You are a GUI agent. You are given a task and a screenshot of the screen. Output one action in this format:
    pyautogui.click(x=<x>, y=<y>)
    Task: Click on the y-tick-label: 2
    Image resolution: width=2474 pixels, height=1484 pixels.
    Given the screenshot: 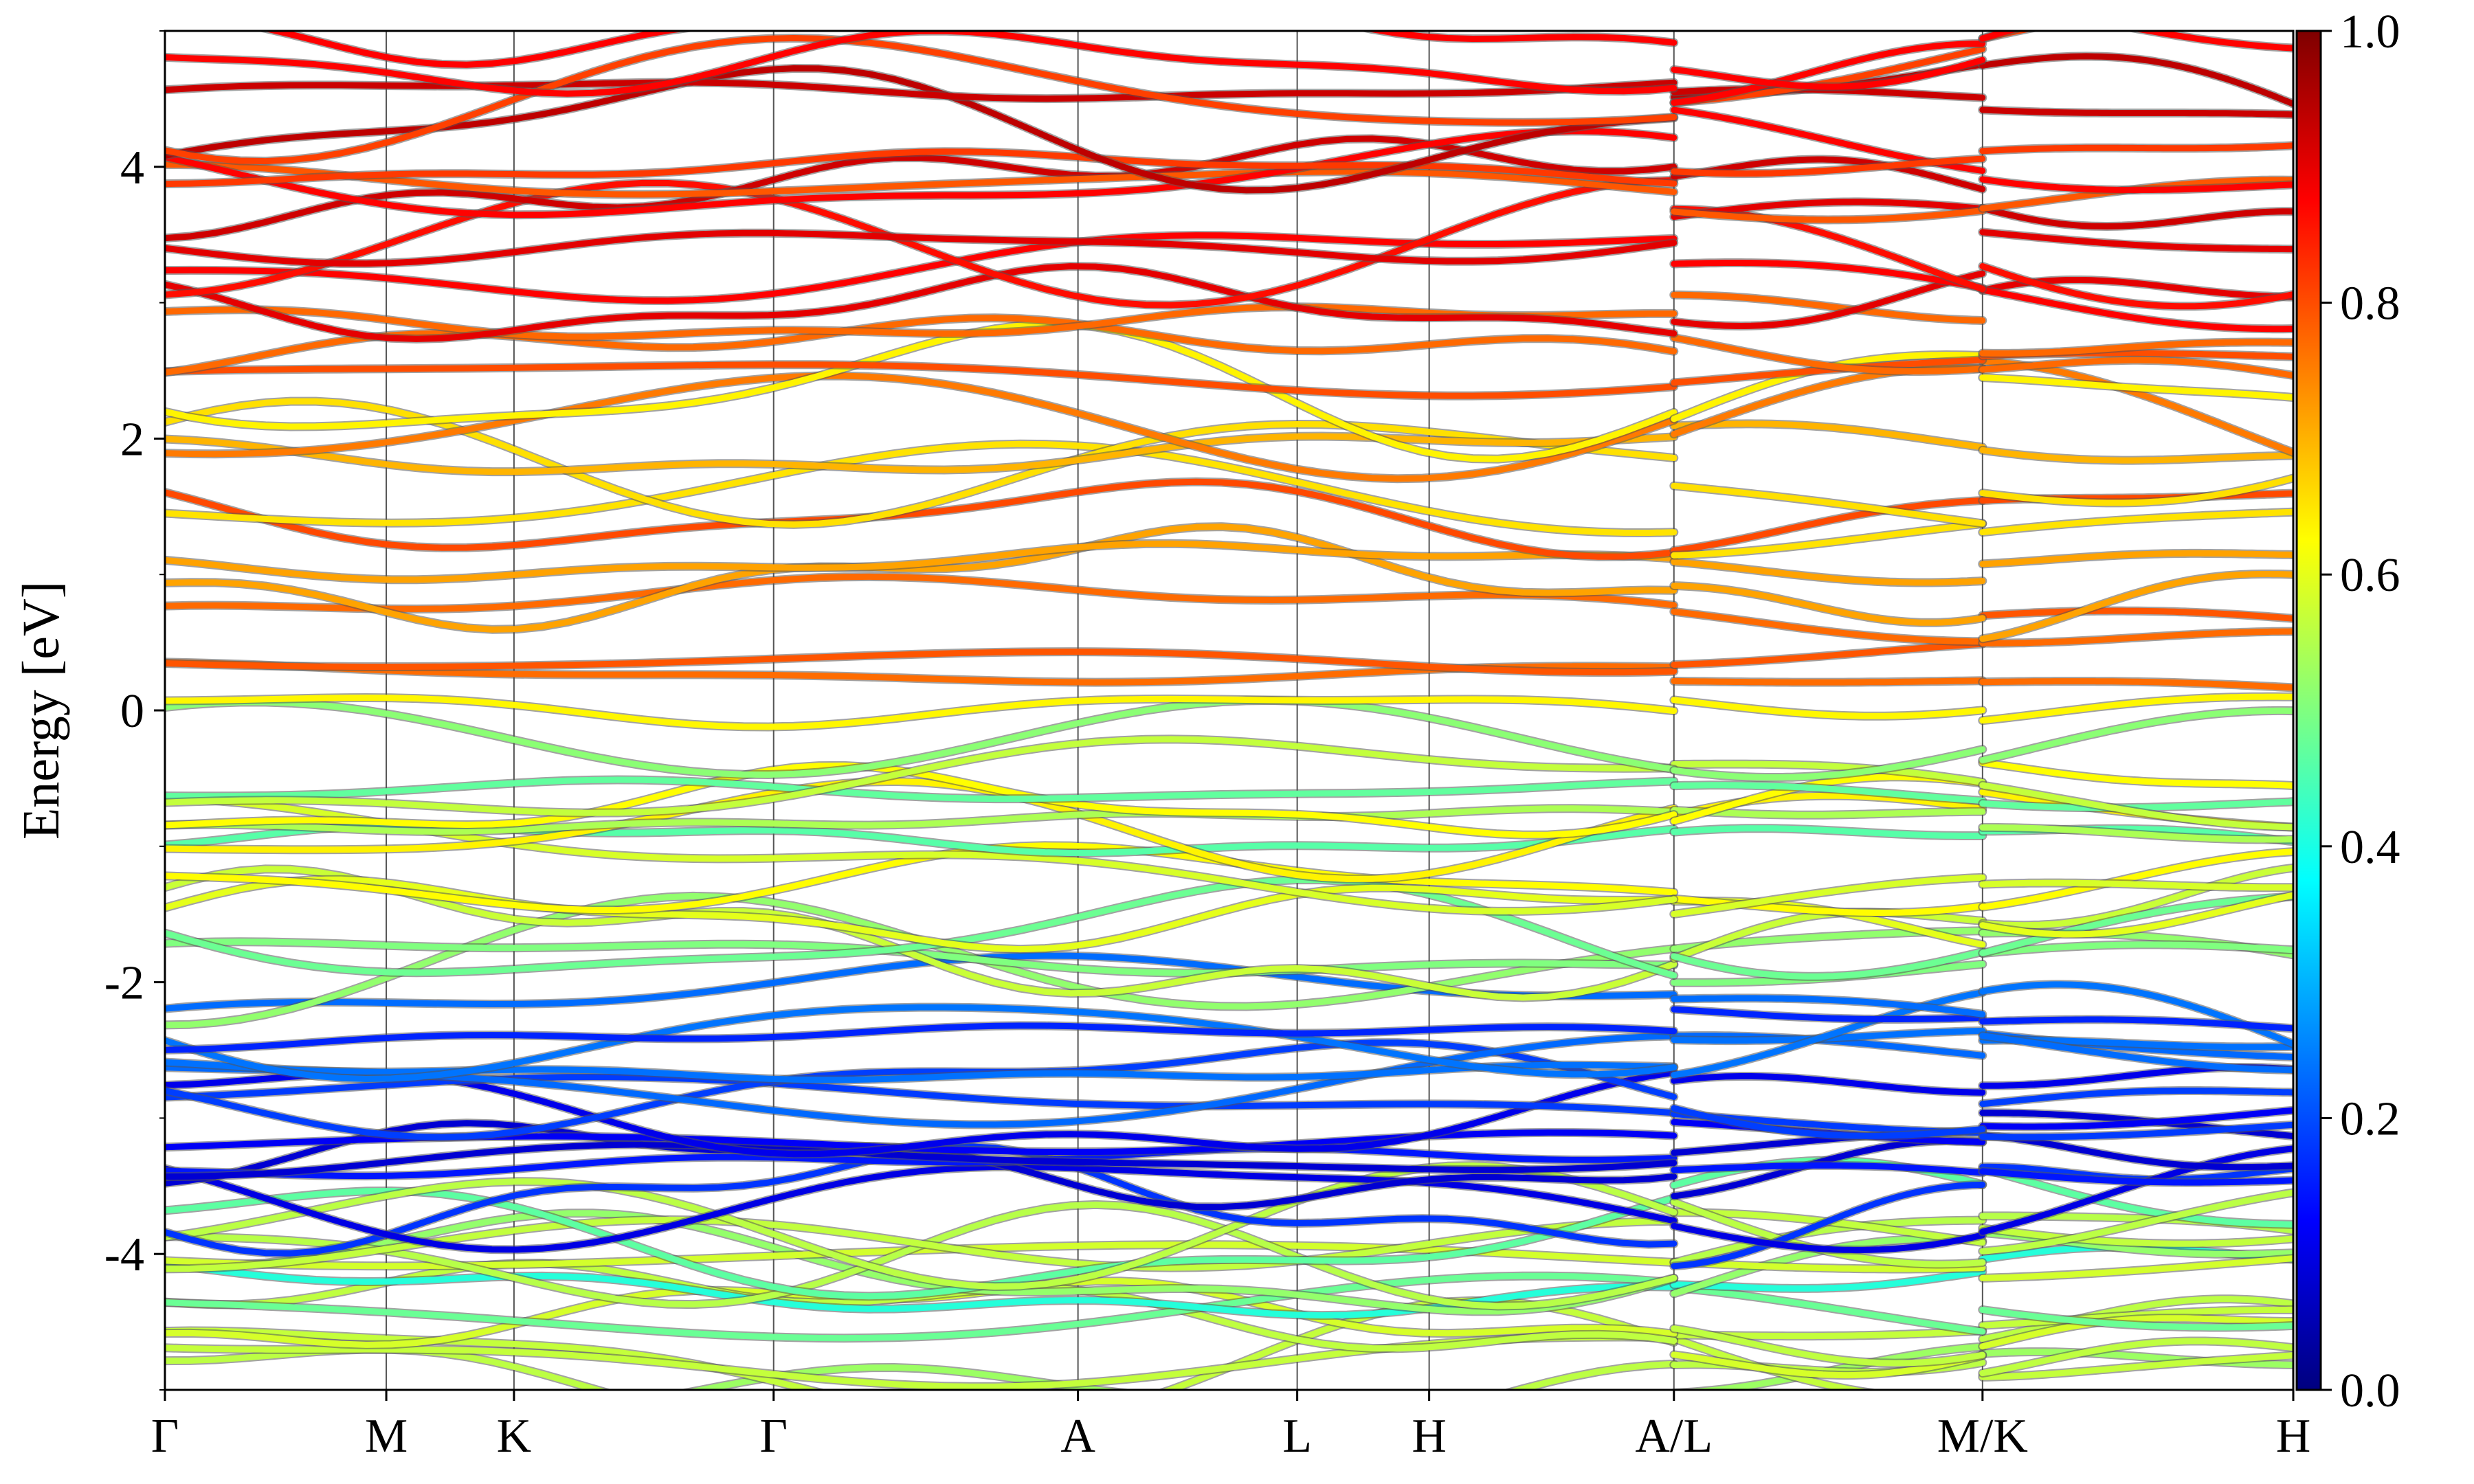 What is the action you would take?
    pyautogui.click(x=132, y=439)
    